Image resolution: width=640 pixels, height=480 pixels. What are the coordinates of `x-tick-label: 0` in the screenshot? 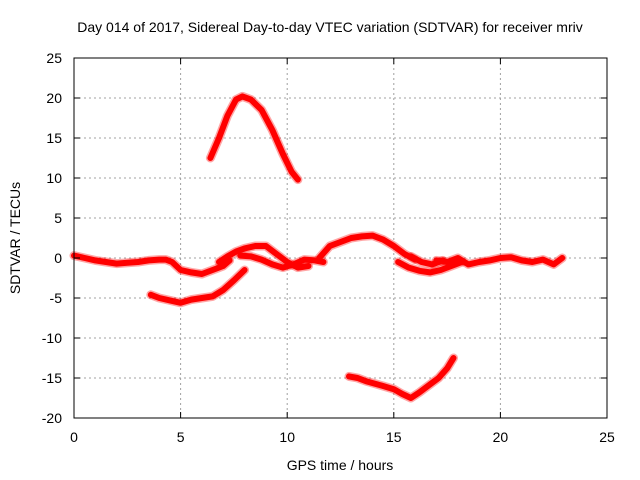 It's located at (74, 437).